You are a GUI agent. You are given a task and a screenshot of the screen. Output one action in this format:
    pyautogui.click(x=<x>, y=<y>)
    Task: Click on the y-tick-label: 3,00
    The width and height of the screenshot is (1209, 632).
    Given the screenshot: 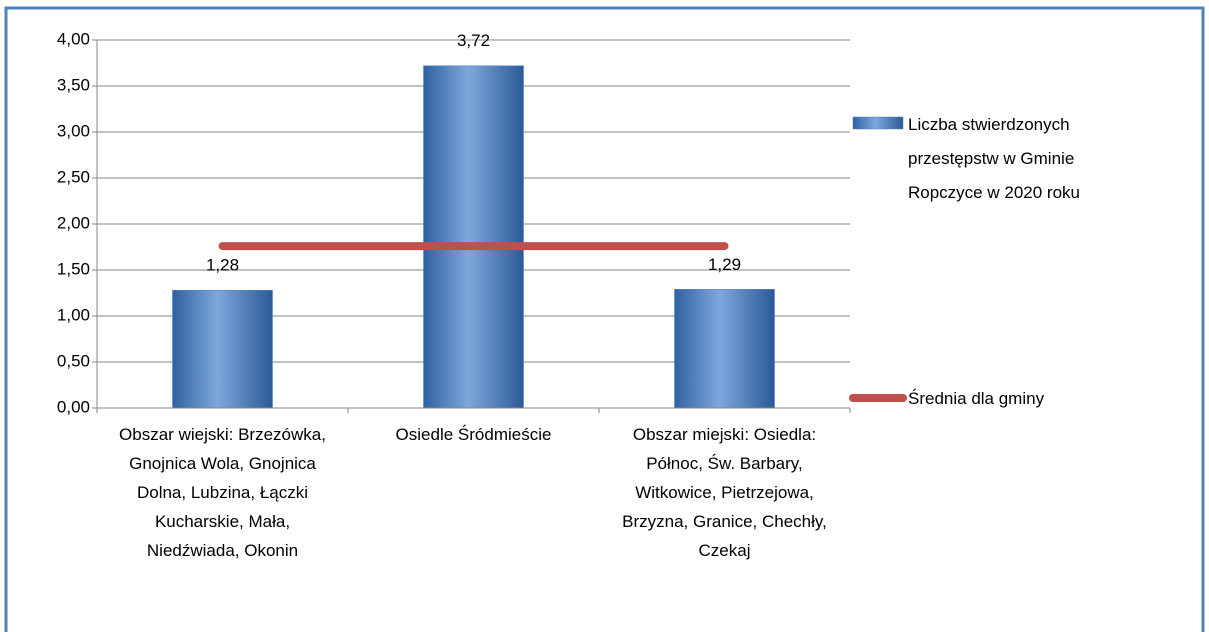 What is the action you would take?
    pyautogui.click(x=73, y=130)
    